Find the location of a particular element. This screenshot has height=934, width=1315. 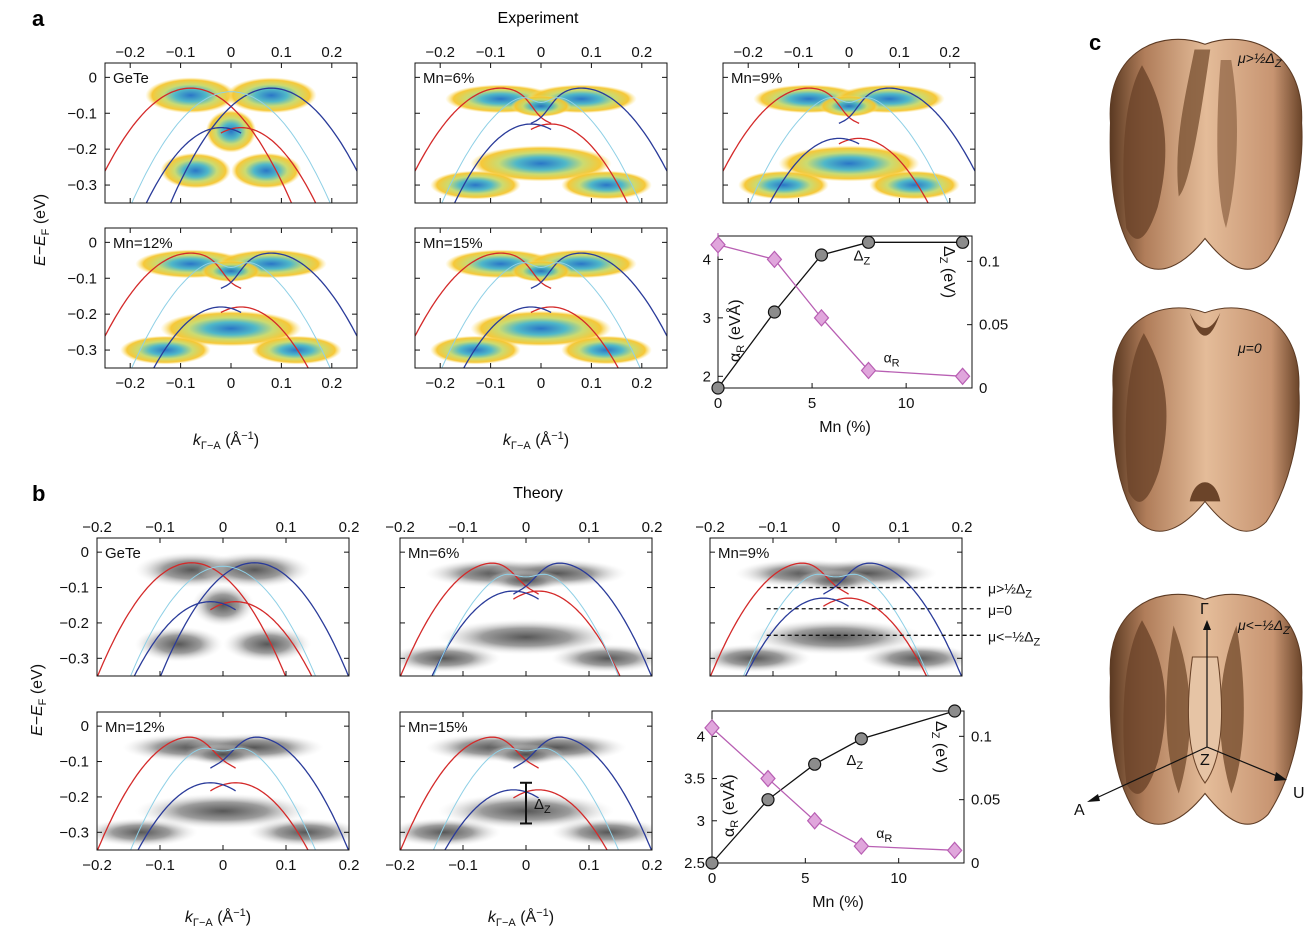

y-axis-label: αR (eVÅ) is located at coordinates (736, 330).